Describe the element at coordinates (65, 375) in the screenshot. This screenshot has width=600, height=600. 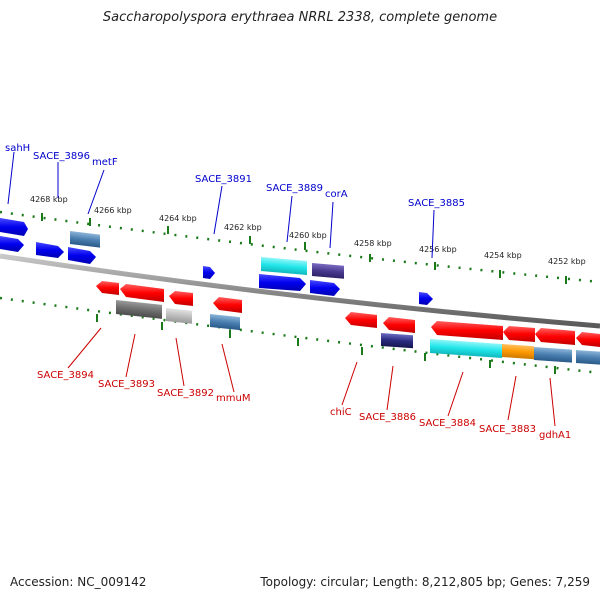
I see `gene-label-reverse: SACE_3894` at that location.